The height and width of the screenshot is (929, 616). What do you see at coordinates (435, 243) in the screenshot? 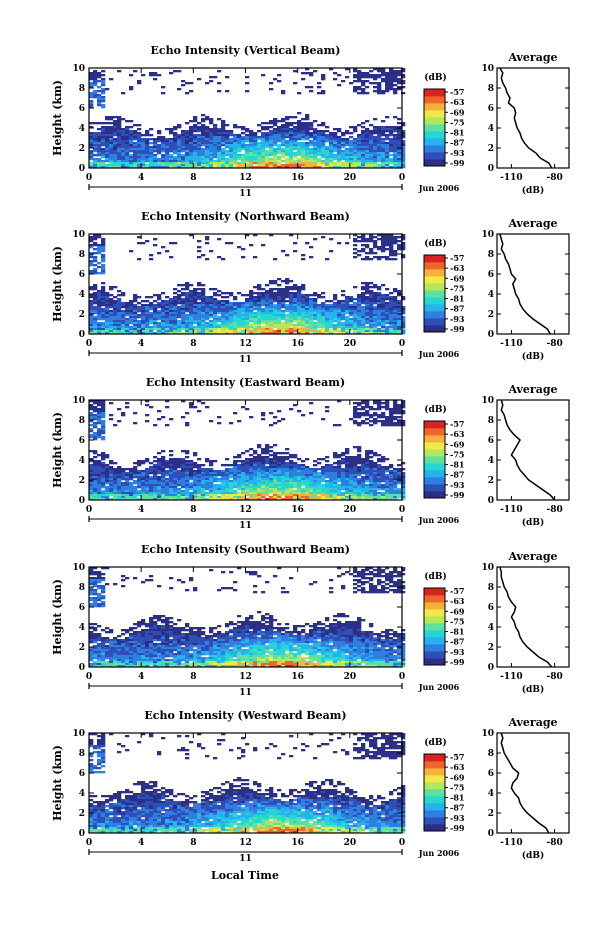
I see `colorbar-unit: (dB)` at bounding box center [435, 243].